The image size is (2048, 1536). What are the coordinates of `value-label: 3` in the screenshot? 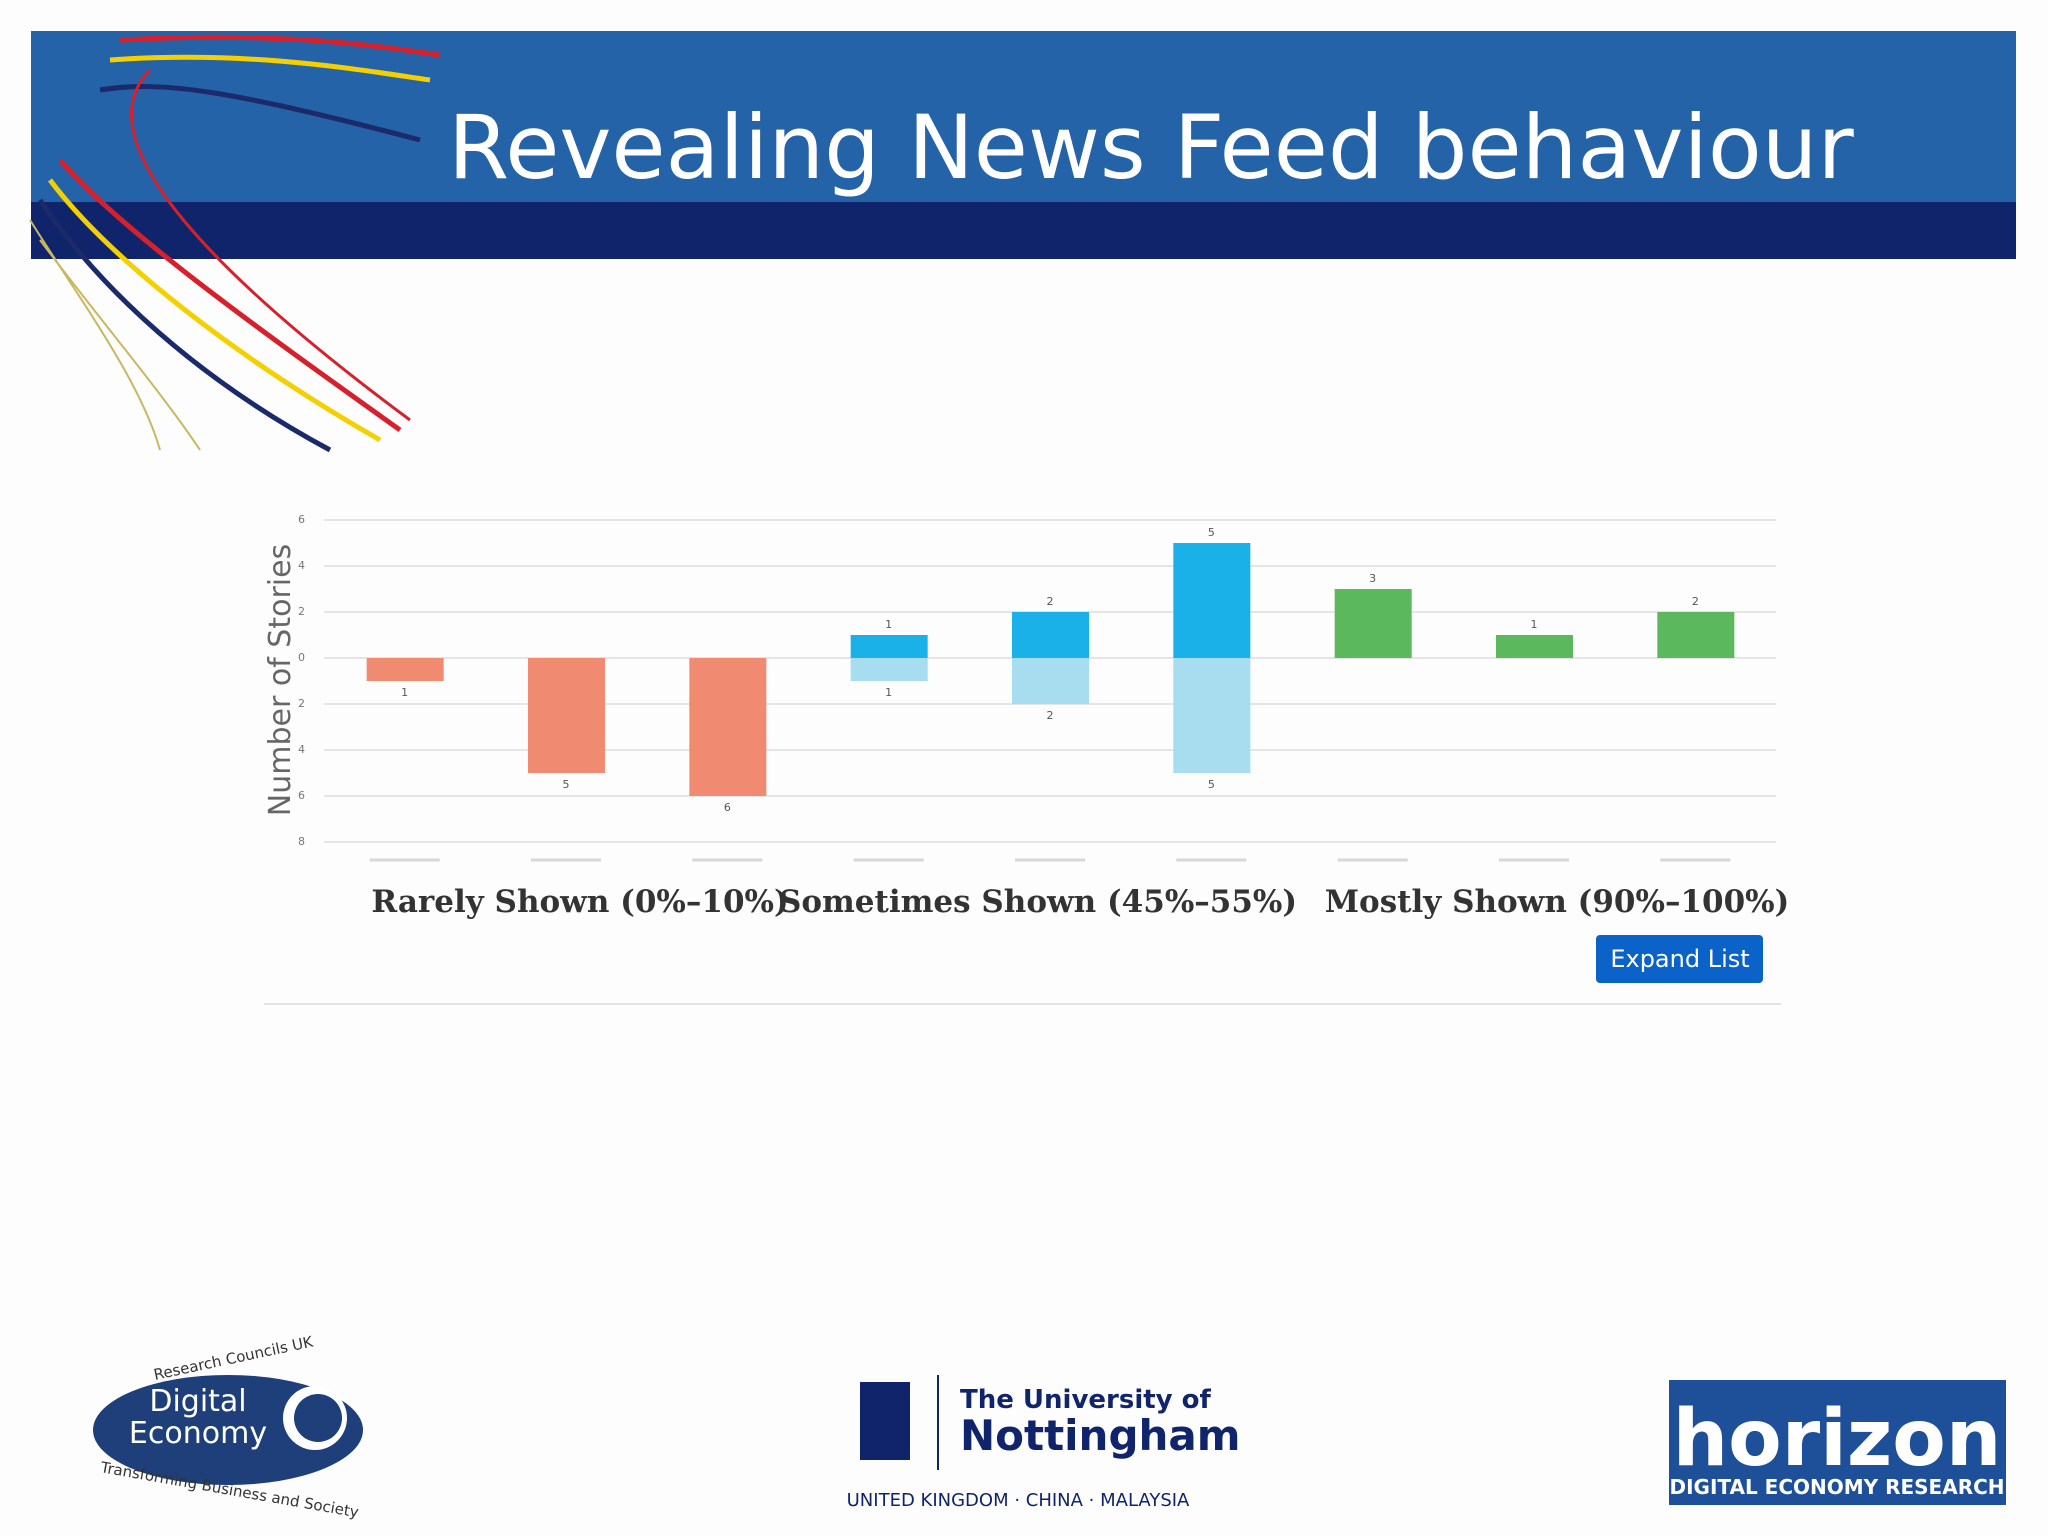 It's located at (1372, 578).